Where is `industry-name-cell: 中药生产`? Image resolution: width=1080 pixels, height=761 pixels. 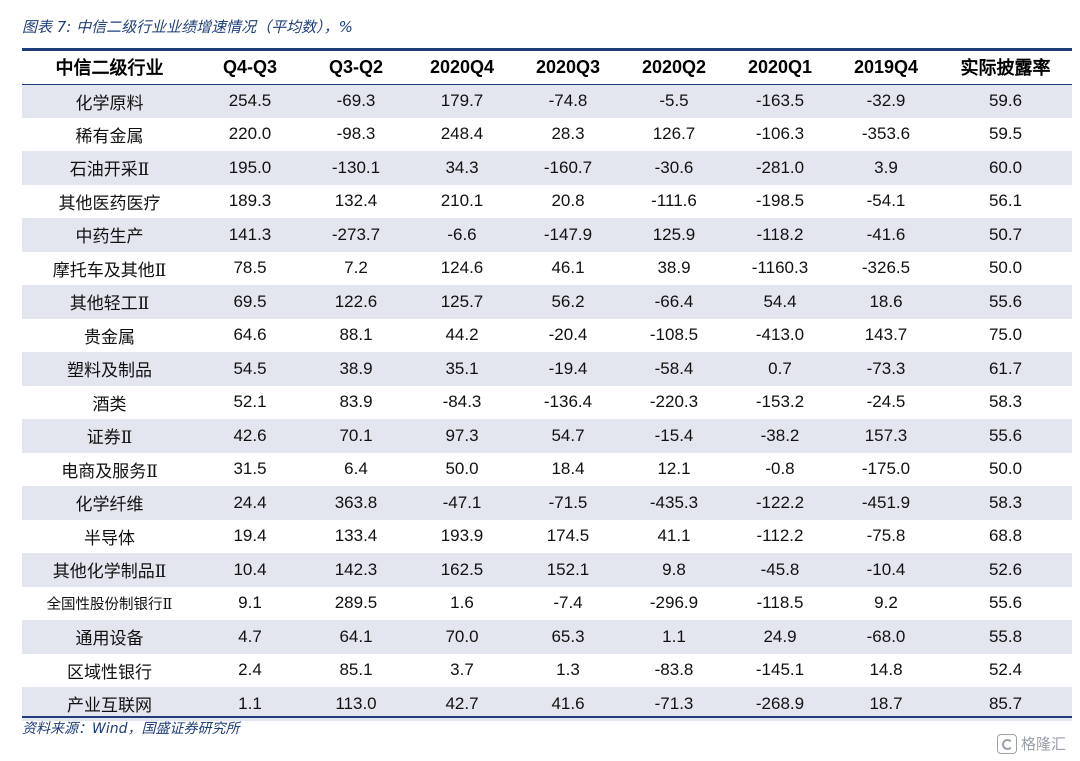
industry-name-cell: 中药生产 is located at coordinates (109, 237).